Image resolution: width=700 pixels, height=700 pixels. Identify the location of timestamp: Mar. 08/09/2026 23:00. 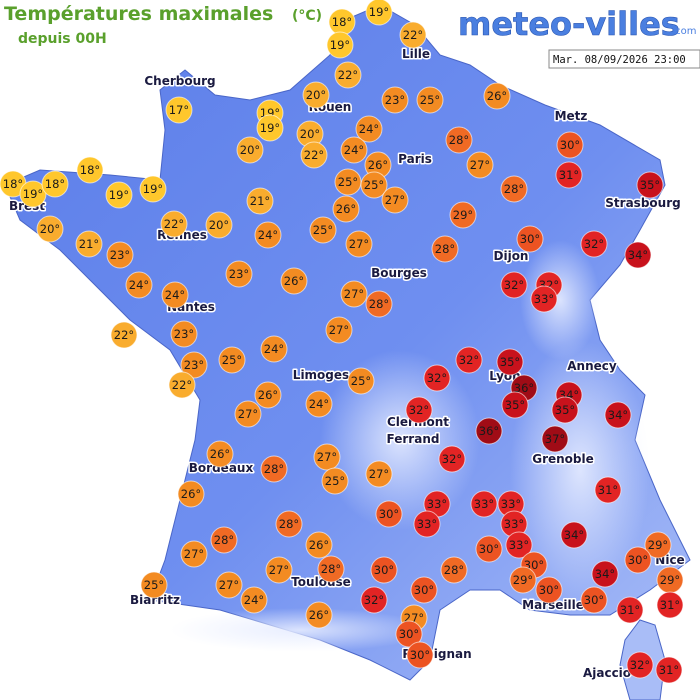
(619, 60).